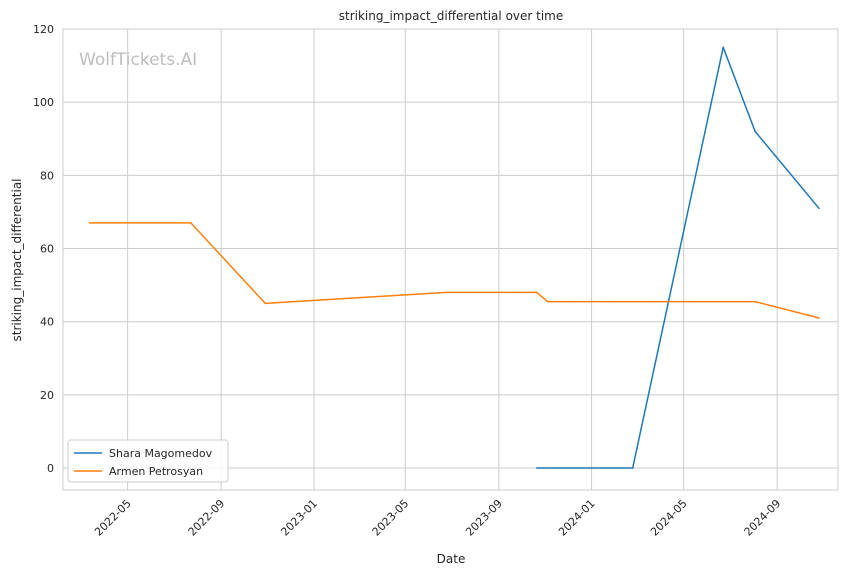  What do you see at coordinates (47, 395) in the screenshot?
I see `y-tick-label: 20` at bounding box center [47, 395].